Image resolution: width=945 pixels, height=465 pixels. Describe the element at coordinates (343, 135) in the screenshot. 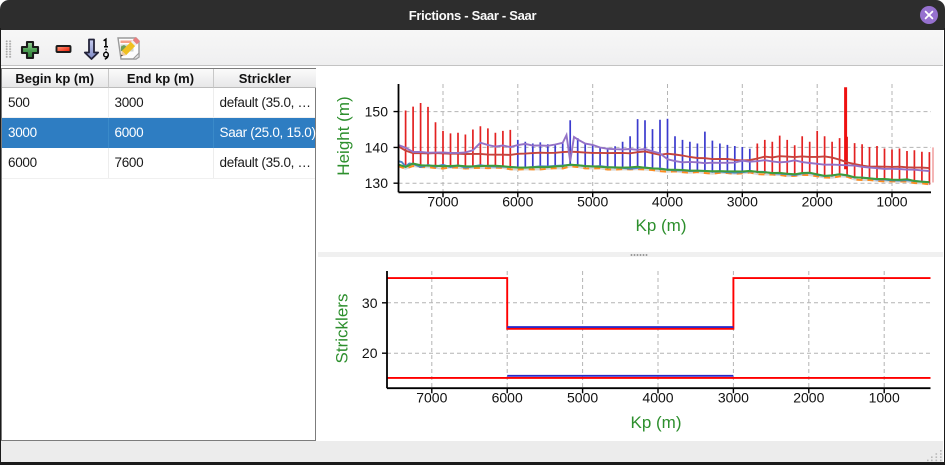

I see `svg-text: Height (m)` at that location.